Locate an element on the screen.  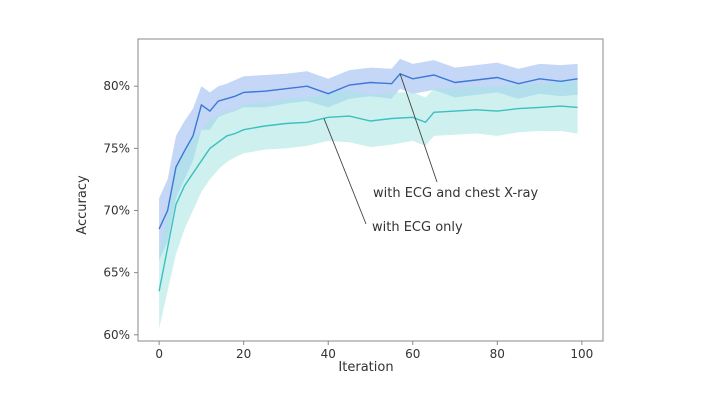
y-tick-label: 70% is located at coordinates (116, 211).